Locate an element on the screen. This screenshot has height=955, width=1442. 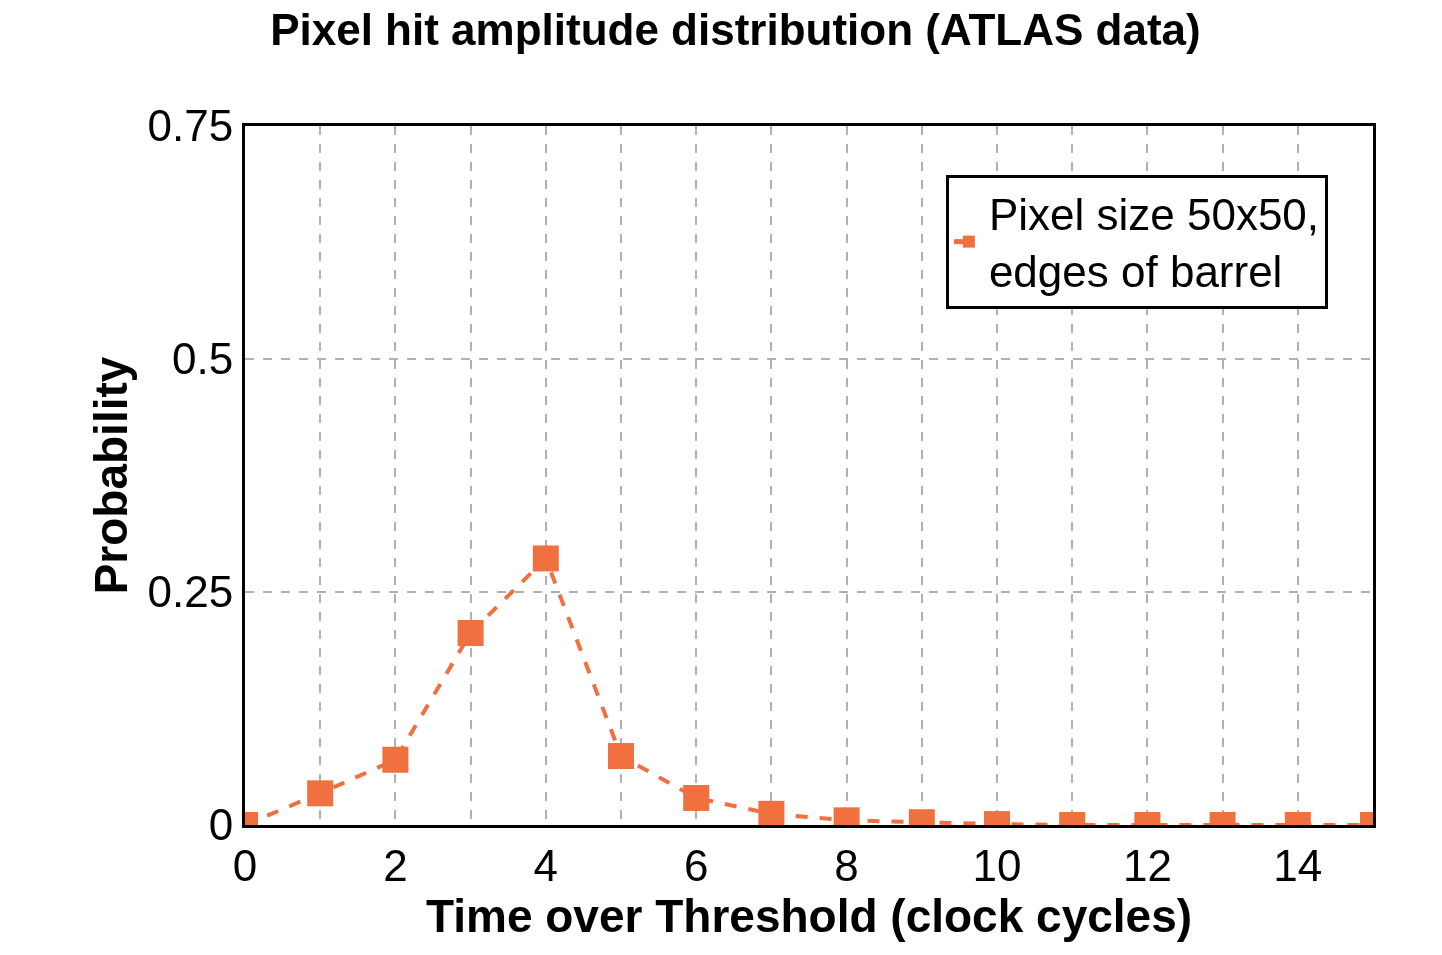
x-tick-label: 6 is located at coordinates (696, 865).